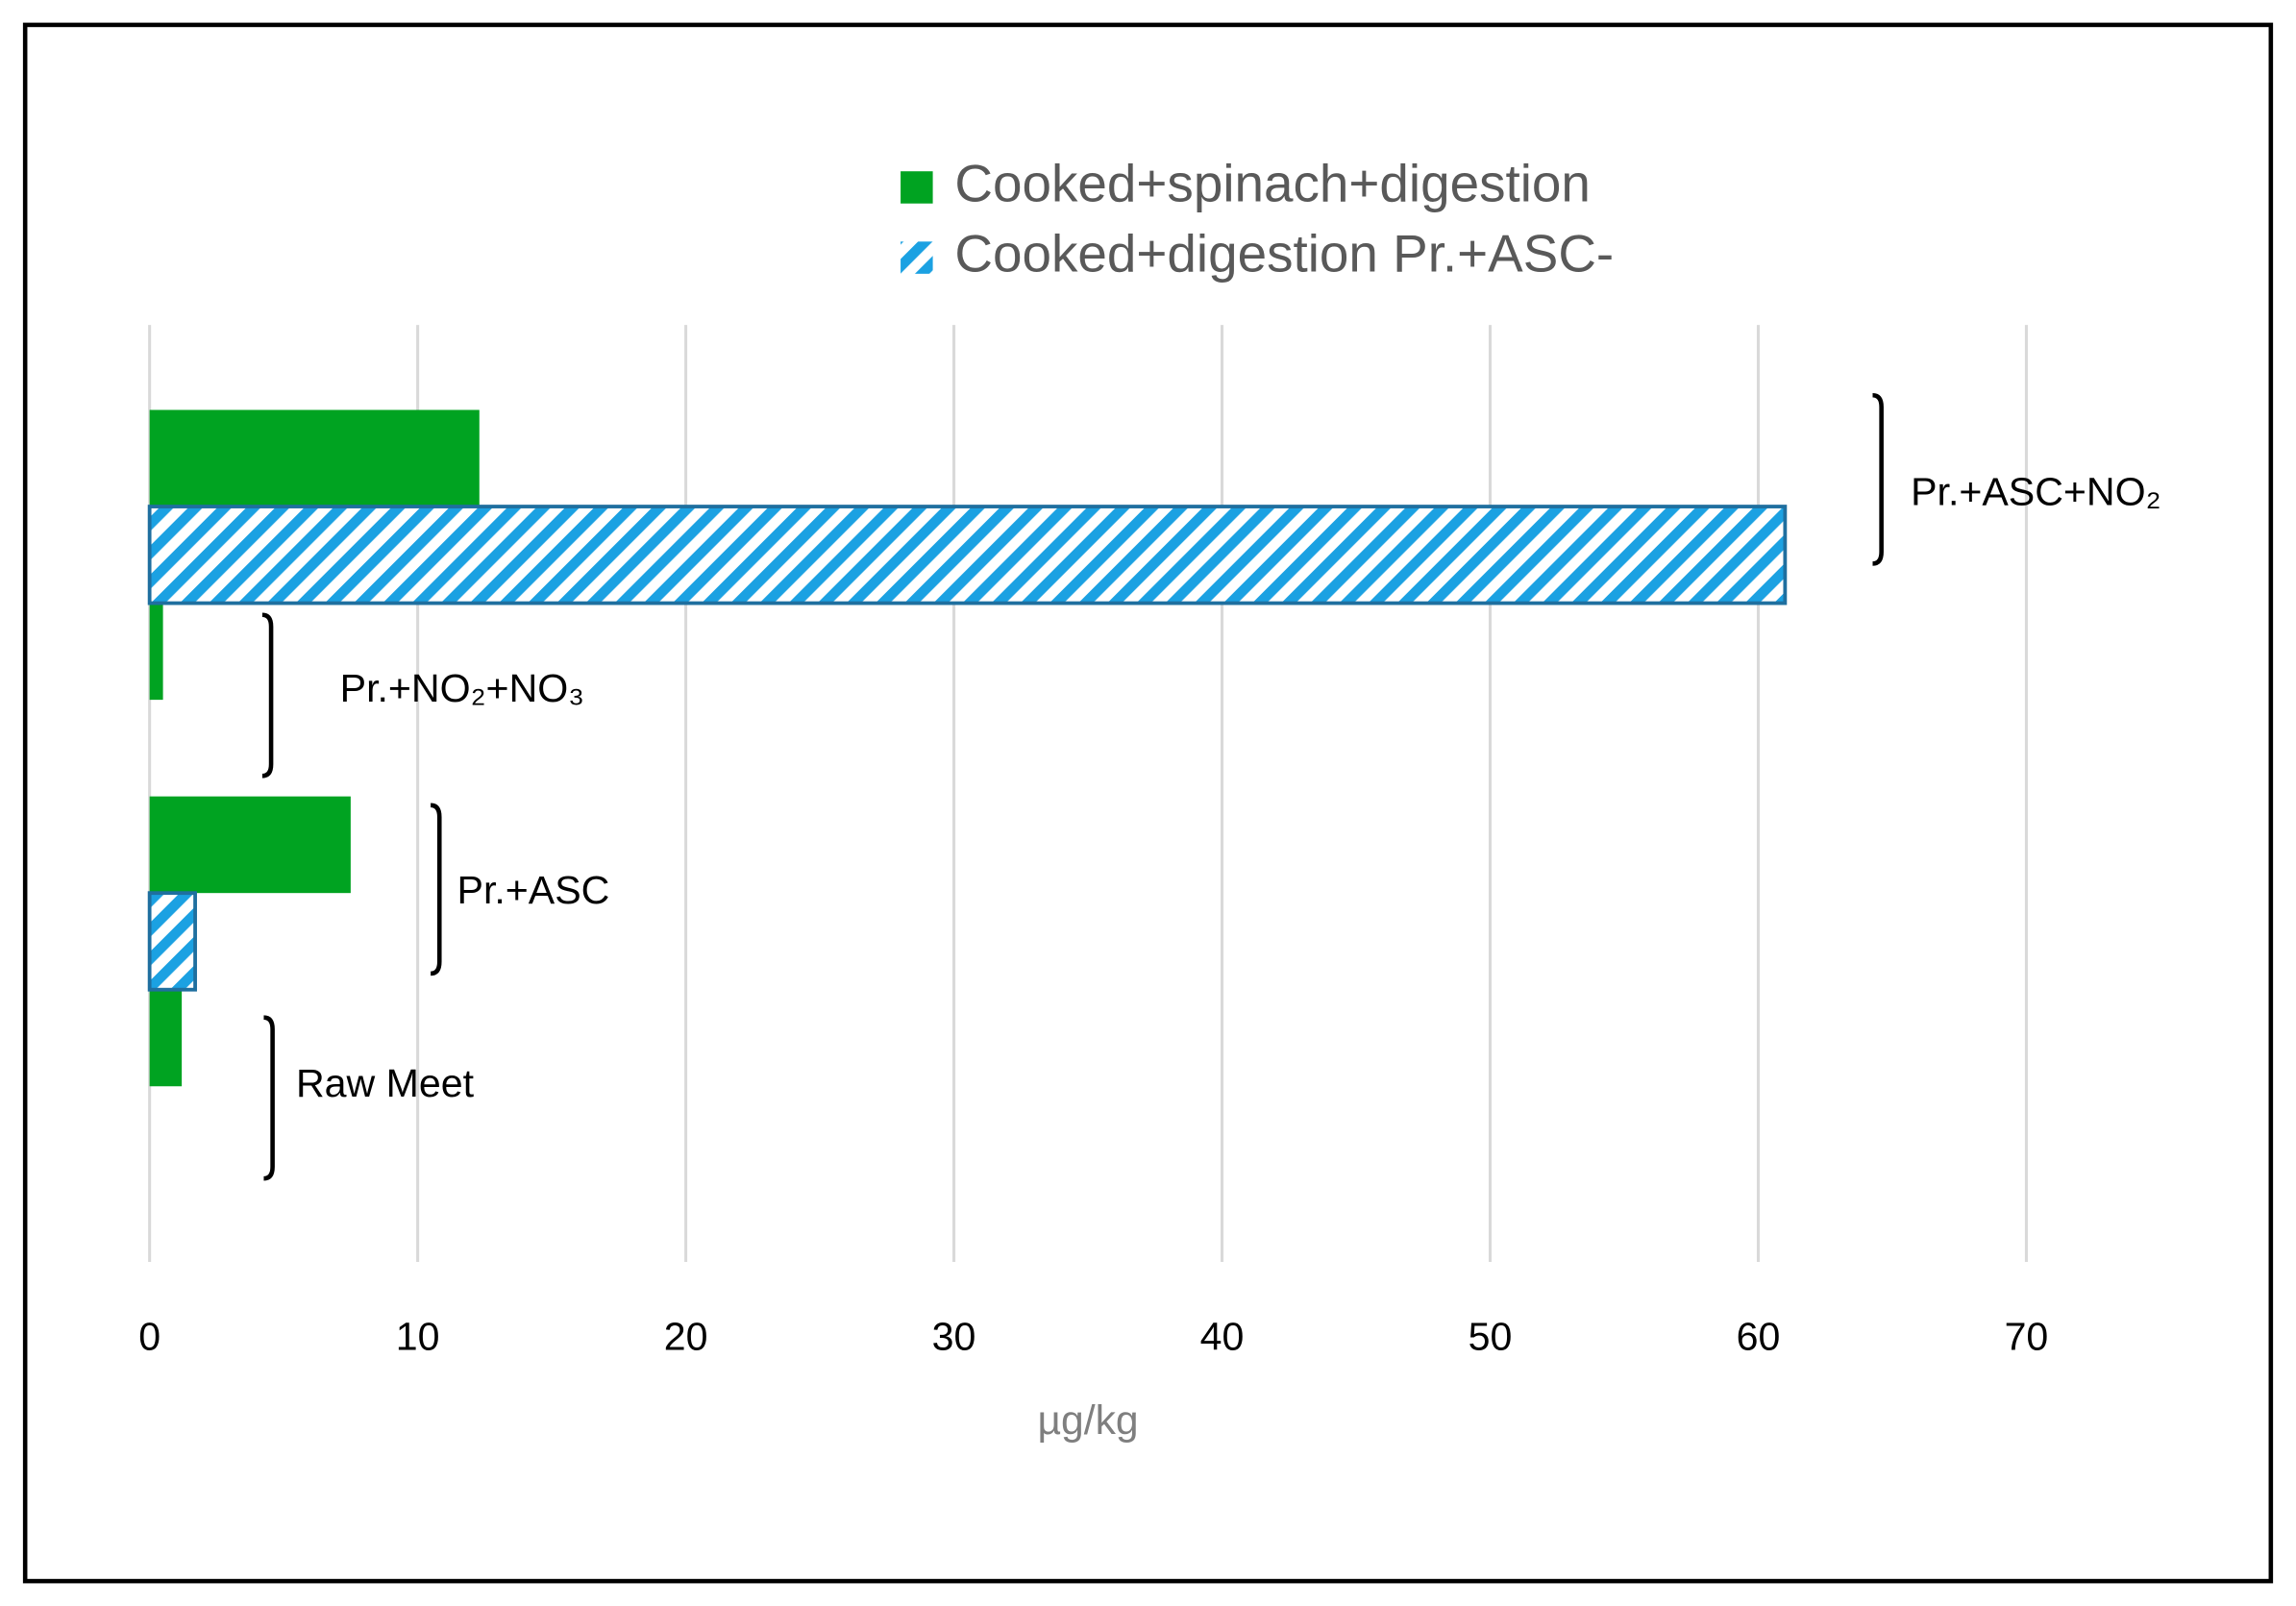 This screenshot has height=1606, width=2296. I want to click on x-tick-label: 0, so click(149, 1337).